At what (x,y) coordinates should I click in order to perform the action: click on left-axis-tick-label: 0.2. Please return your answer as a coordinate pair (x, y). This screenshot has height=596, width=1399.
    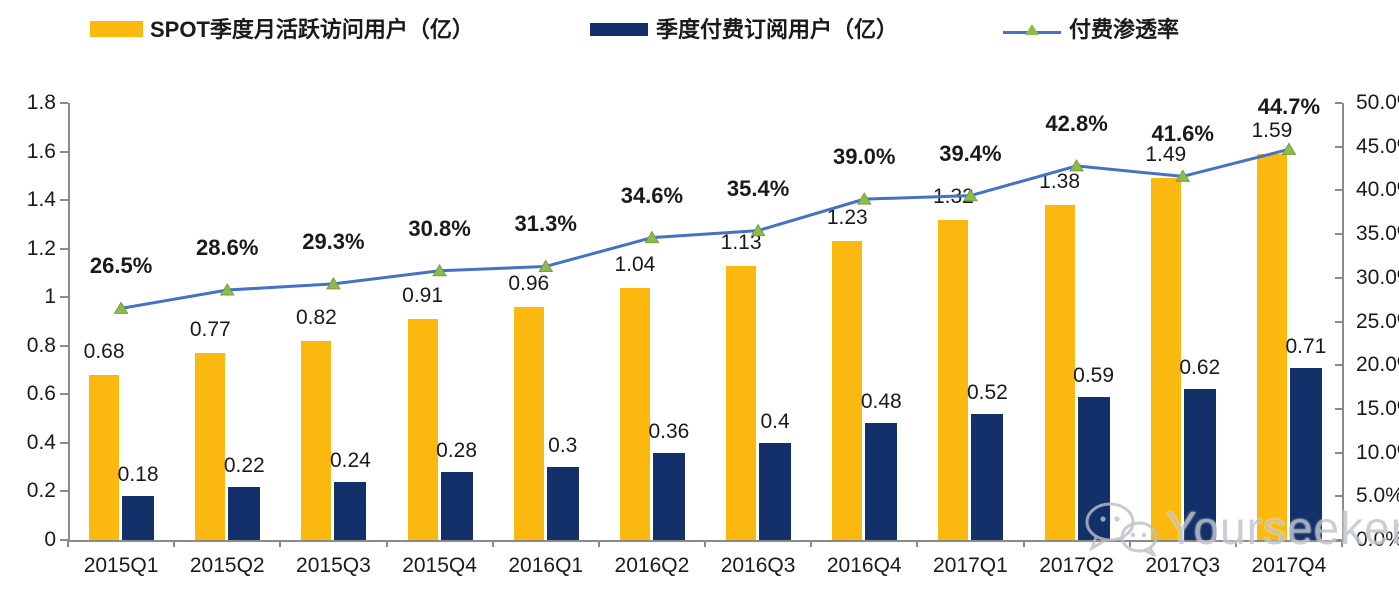
    Looking at the image, I should click on (41, 491).